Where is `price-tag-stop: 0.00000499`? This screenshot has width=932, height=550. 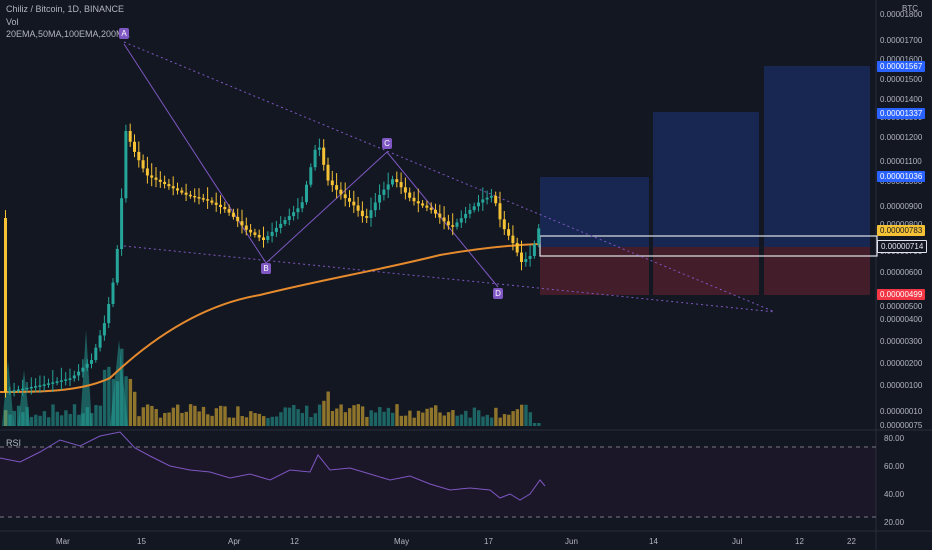 price-tag-stop: 0.00000499 is located at coordinates (901, 294).